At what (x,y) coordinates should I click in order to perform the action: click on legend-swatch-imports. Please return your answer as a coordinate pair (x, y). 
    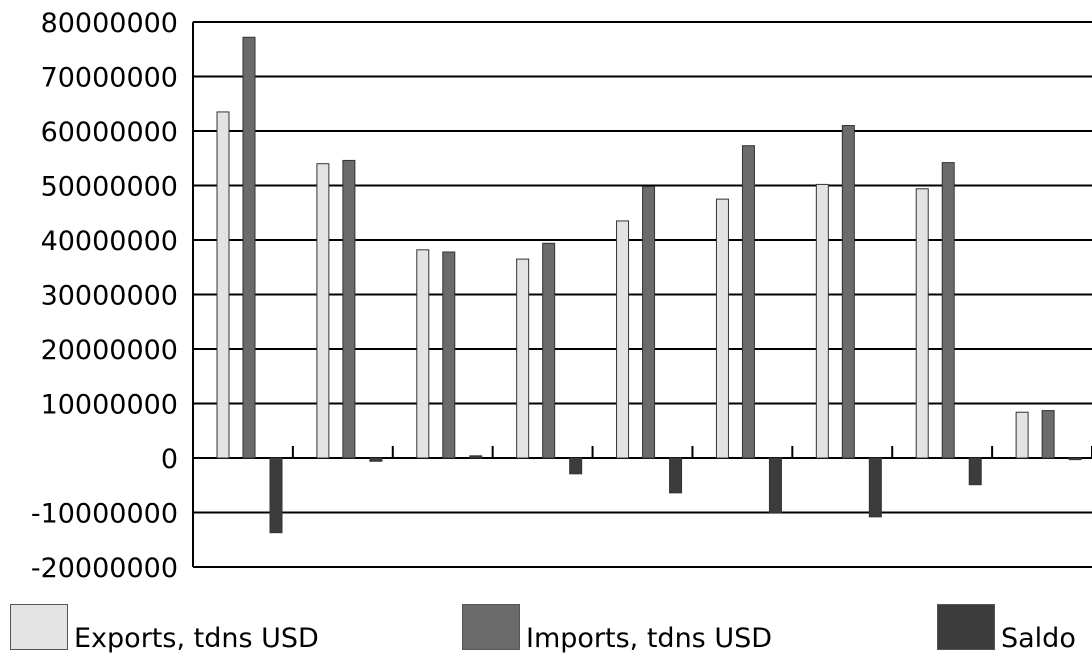
    Looking at the image, I should click on (491, 627).